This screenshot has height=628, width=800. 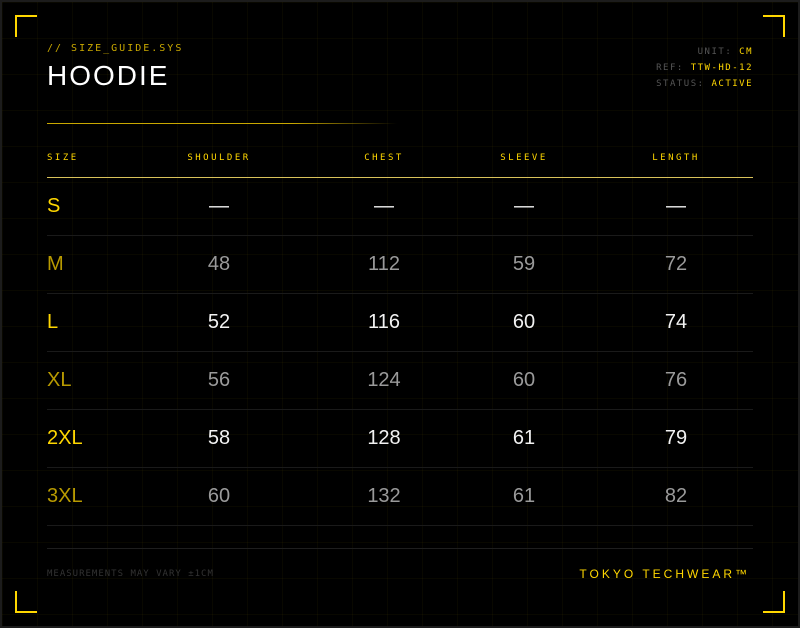 I want to click on measurement-cell: 52, so click(x=219, y=322).